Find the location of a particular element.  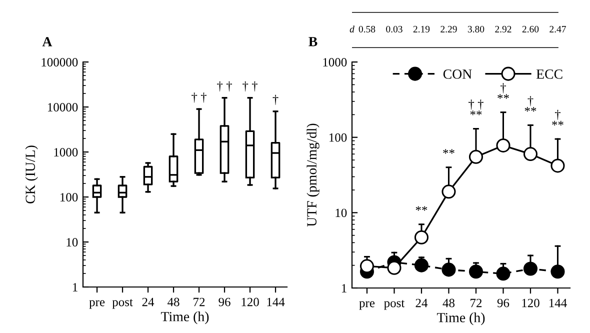

y-axis-title: CK (IU/L) is located at coordinates (31, 175).